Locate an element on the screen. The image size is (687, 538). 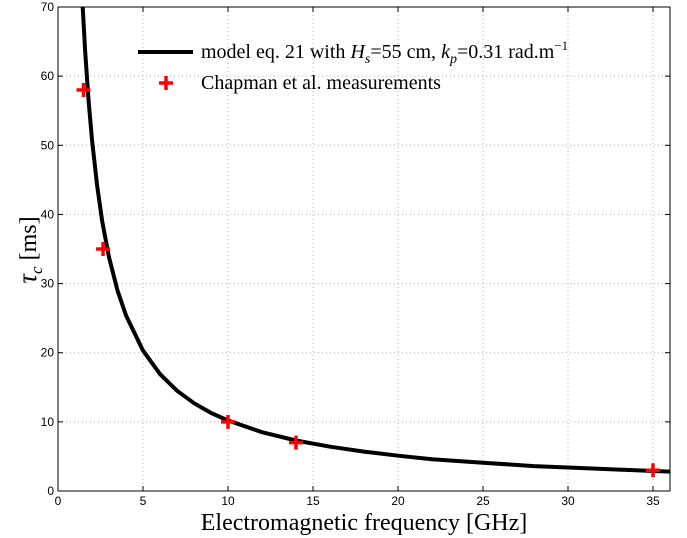
x-tick-label: 5 is located at coordinates (143, 501).